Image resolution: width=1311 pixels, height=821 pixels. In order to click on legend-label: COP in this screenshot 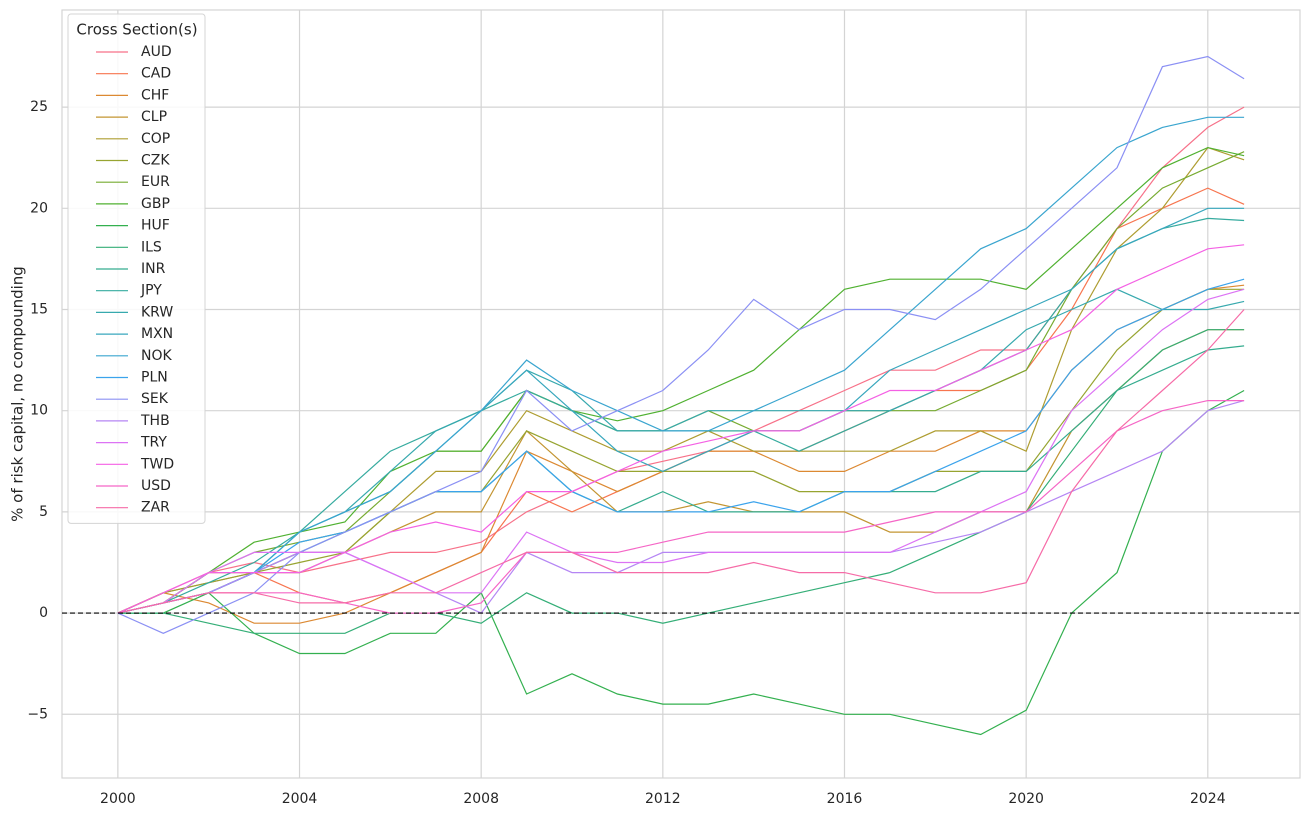, I will do `click(155, 139)`.